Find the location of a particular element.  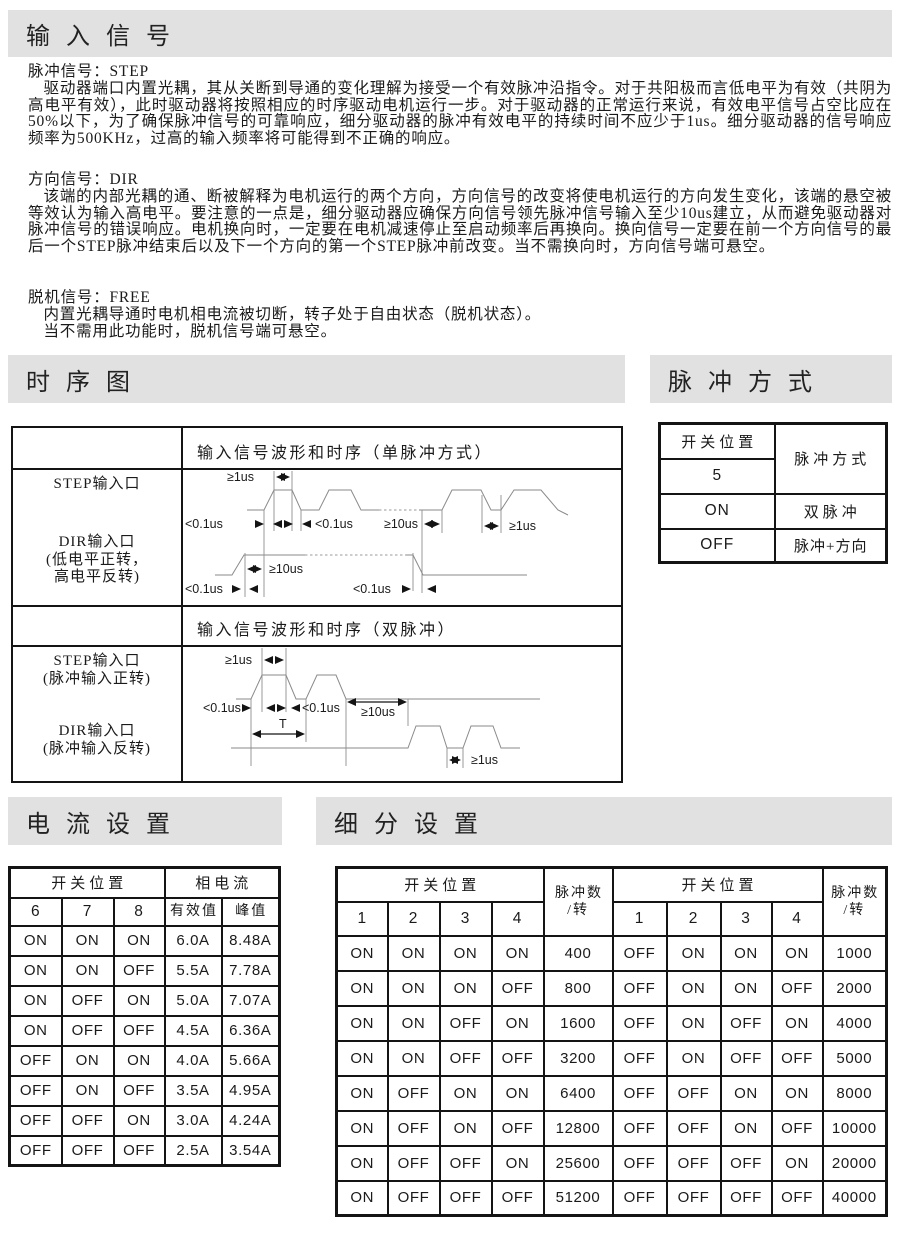

table-cell: 20000 is located at coordinates (854, 1163).